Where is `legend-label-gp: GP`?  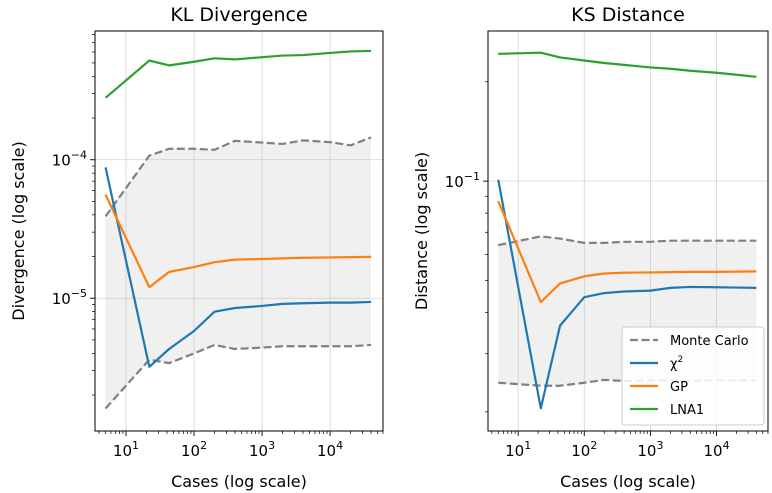 legend-label-gp: GP is located at coordinates (679, 387).